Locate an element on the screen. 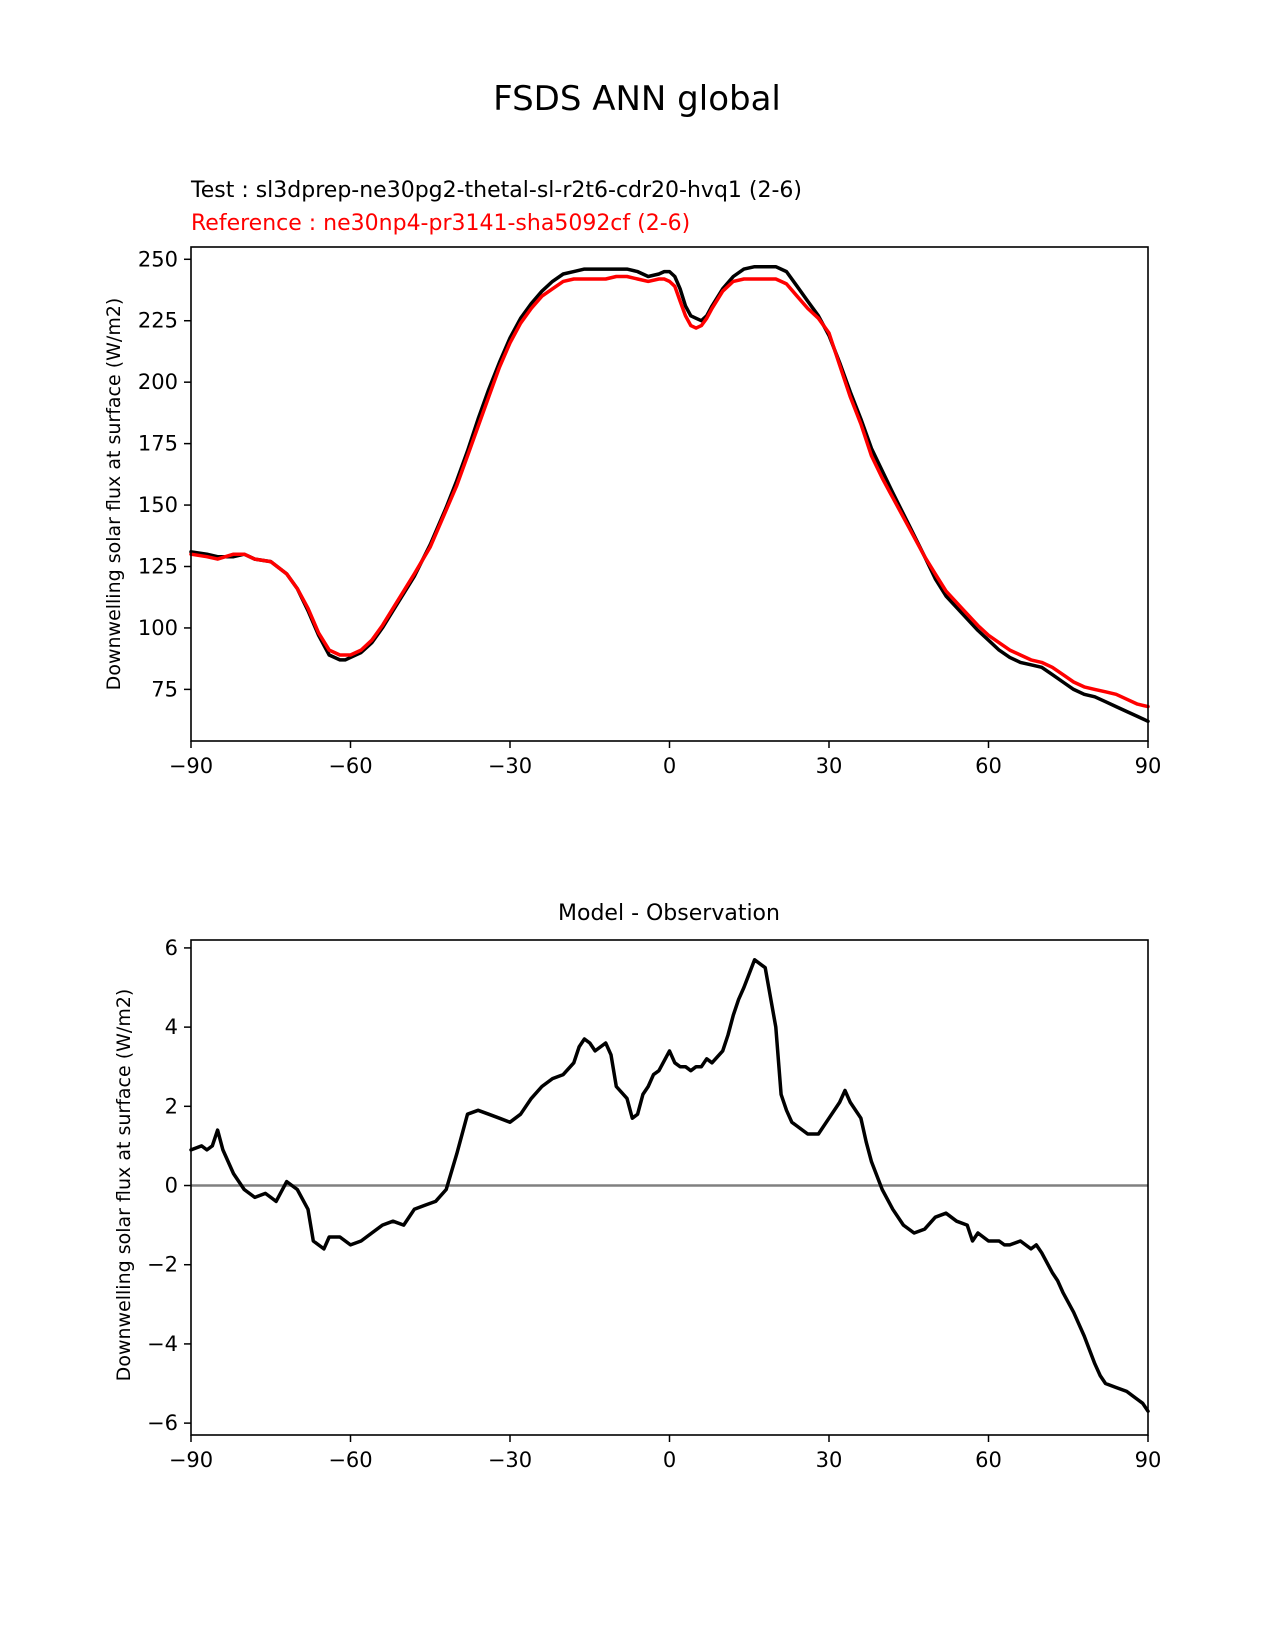 This screenshot has width=1275, height=1650. bottom-ytick-label: 4 is located at coordinates (171, 1027).